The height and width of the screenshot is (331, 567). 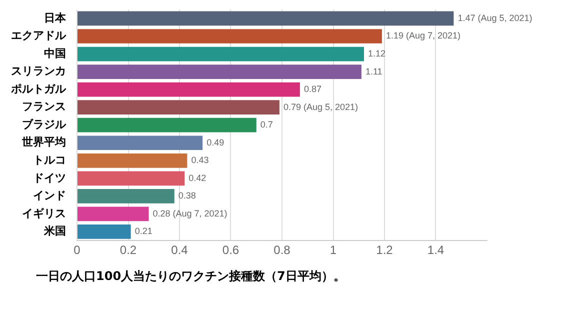 What do you see at coordinates (38, 89) in the screenshot?
I see `y-tick-label: ポルトガル` at bounding box center [38, 89].